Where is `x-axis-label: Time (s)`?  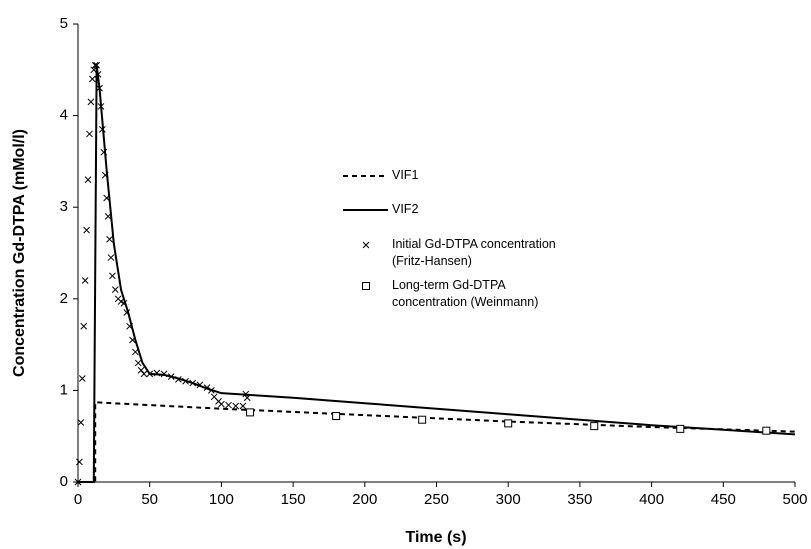 x-axis-label: Time (s) is located at coordinates (435, 537).